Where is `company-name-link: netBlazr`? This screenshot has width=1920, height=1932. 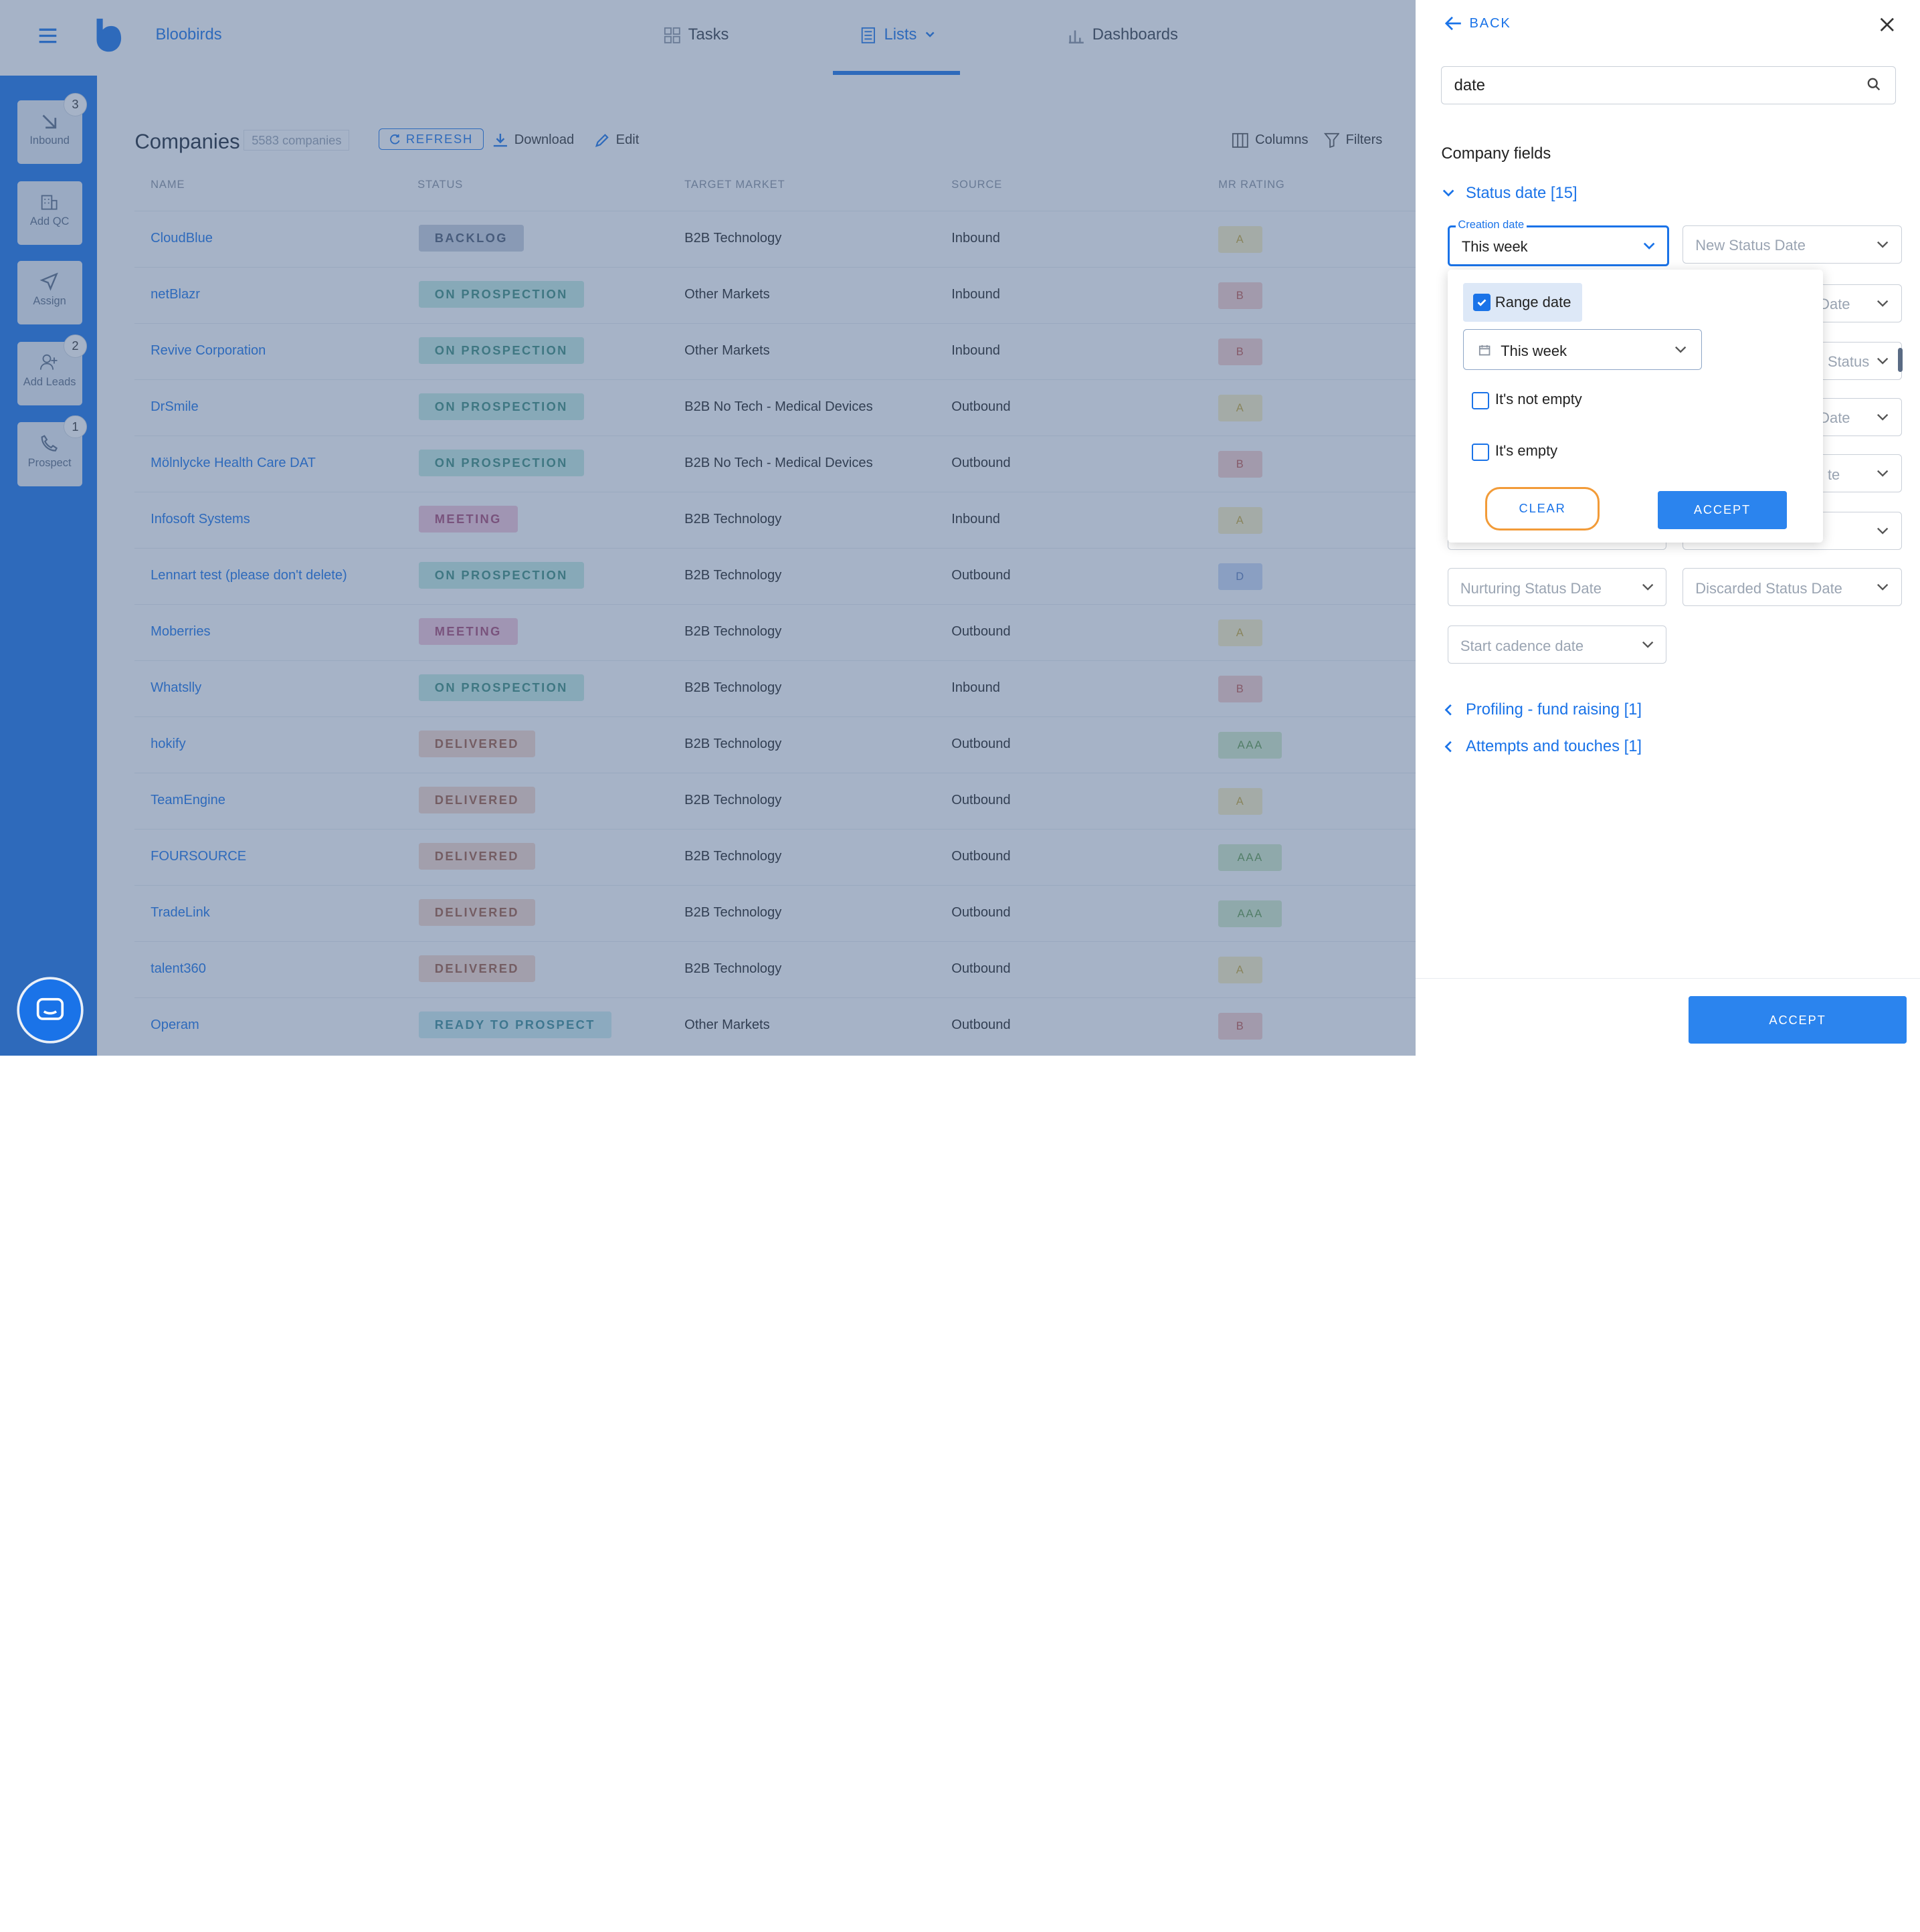
company-name-link: netBlazr is located at coordinates (176, 295).